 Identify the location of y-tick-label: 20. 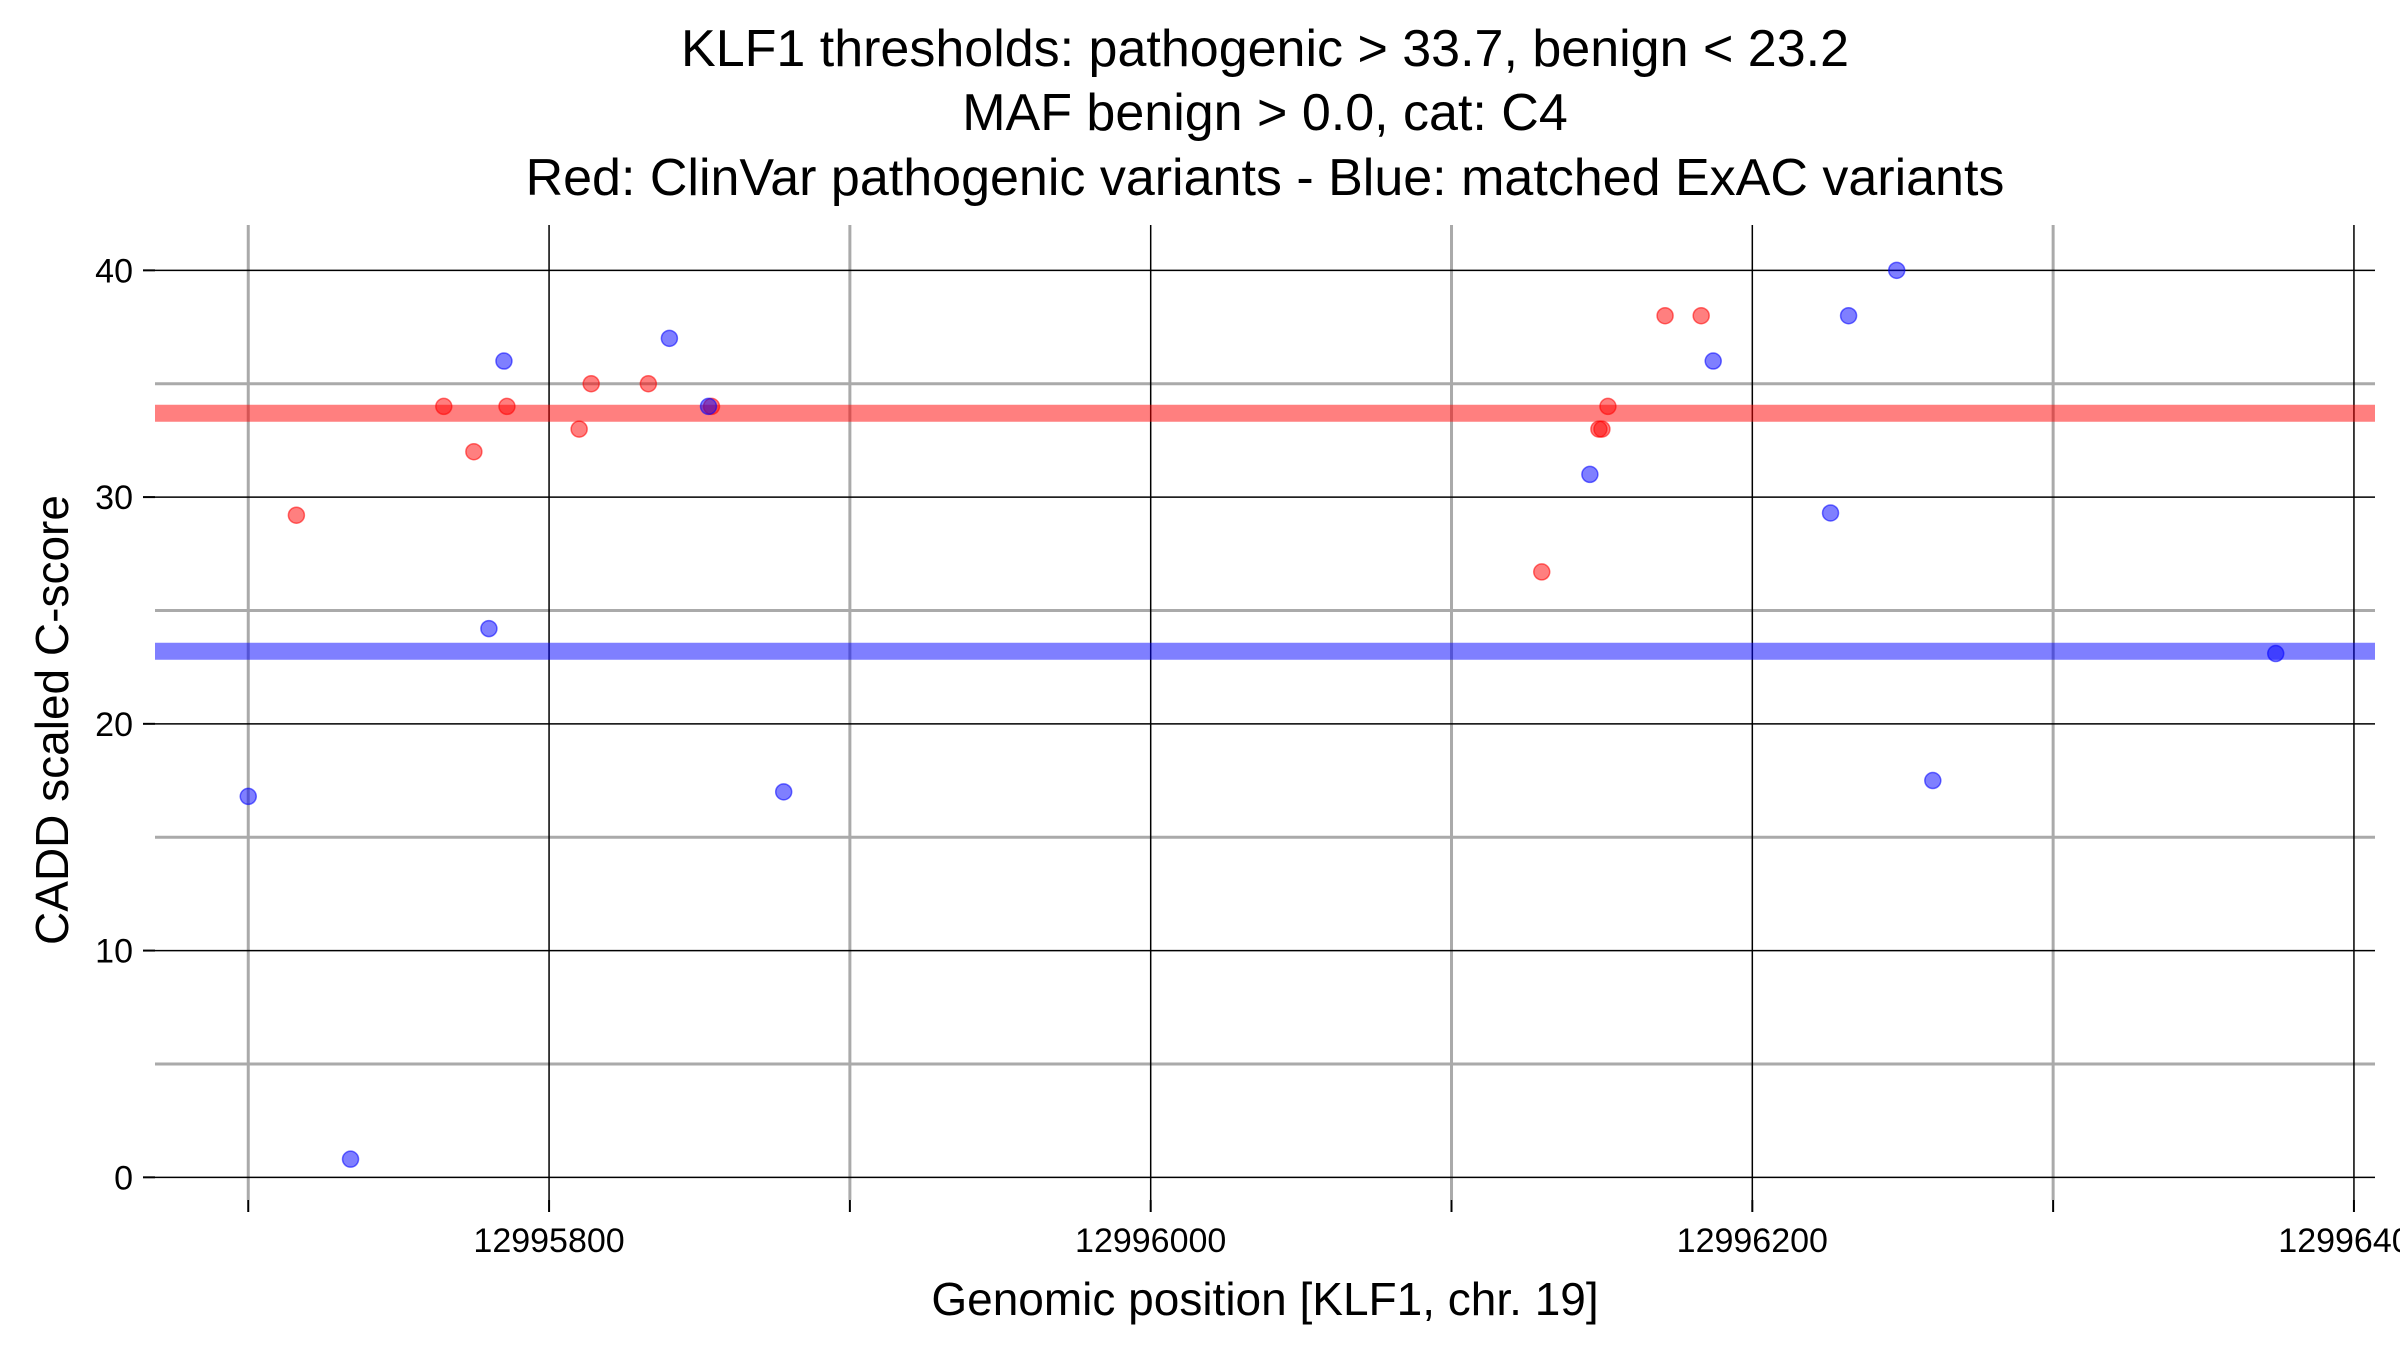
(114, 725).